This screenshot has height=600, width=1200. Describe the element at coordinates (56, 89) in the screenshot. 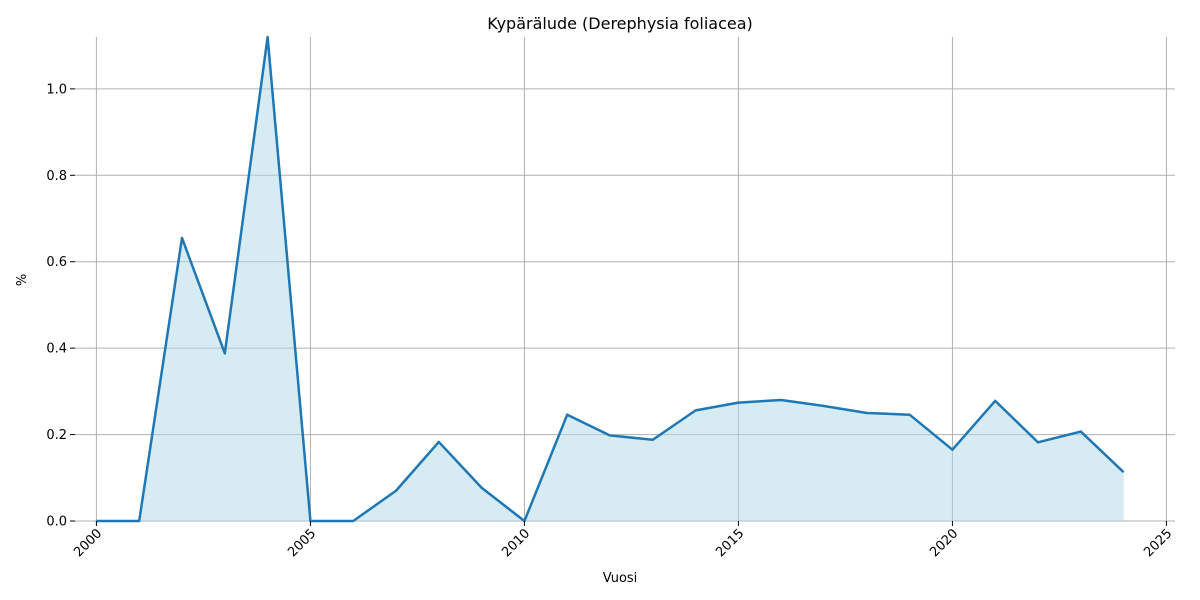

I see `y-tick-label: 1.0` at that location.